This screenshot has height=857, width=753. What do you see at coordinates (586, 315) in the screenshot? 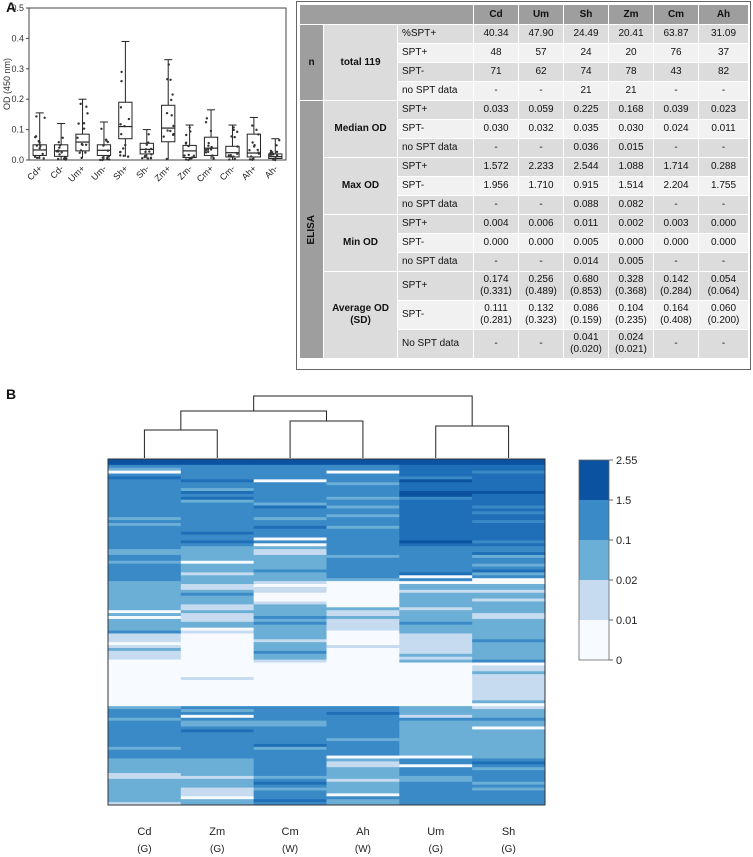
I see `table-cell: 0.086 (0.159)` at bounding box center [586, 315].